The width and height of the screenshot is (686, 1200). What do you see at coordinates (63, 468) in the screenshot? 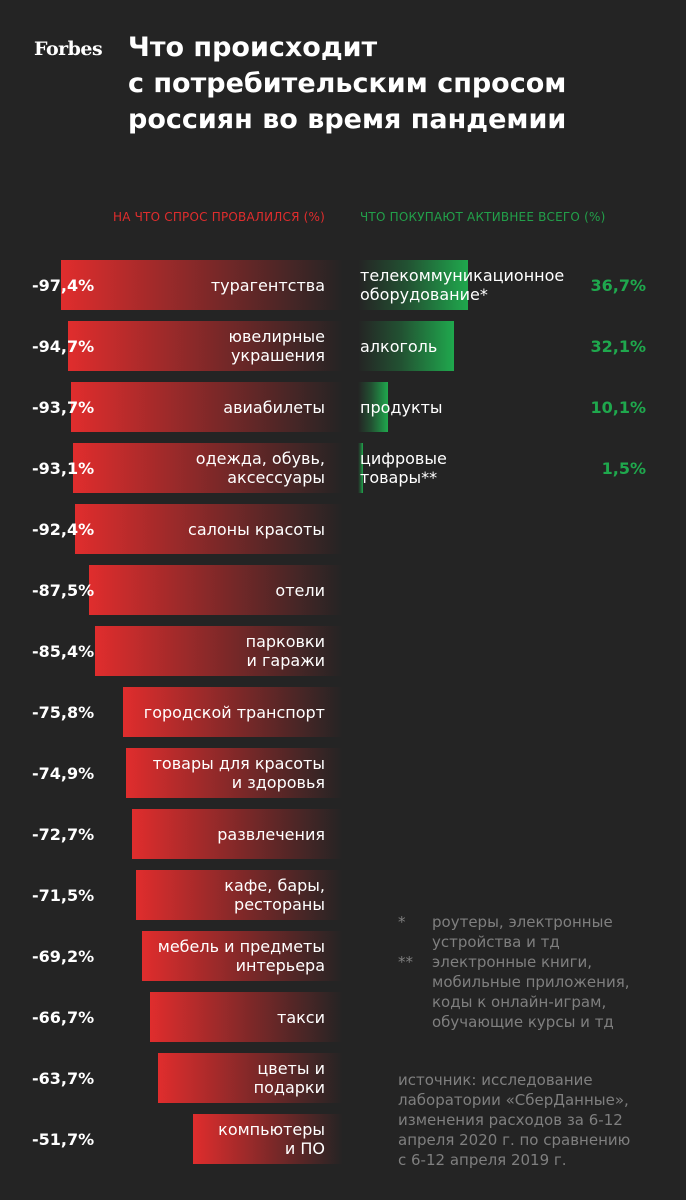
I see `decline-value-label: -93,1%` at bounding box center [63, 468].